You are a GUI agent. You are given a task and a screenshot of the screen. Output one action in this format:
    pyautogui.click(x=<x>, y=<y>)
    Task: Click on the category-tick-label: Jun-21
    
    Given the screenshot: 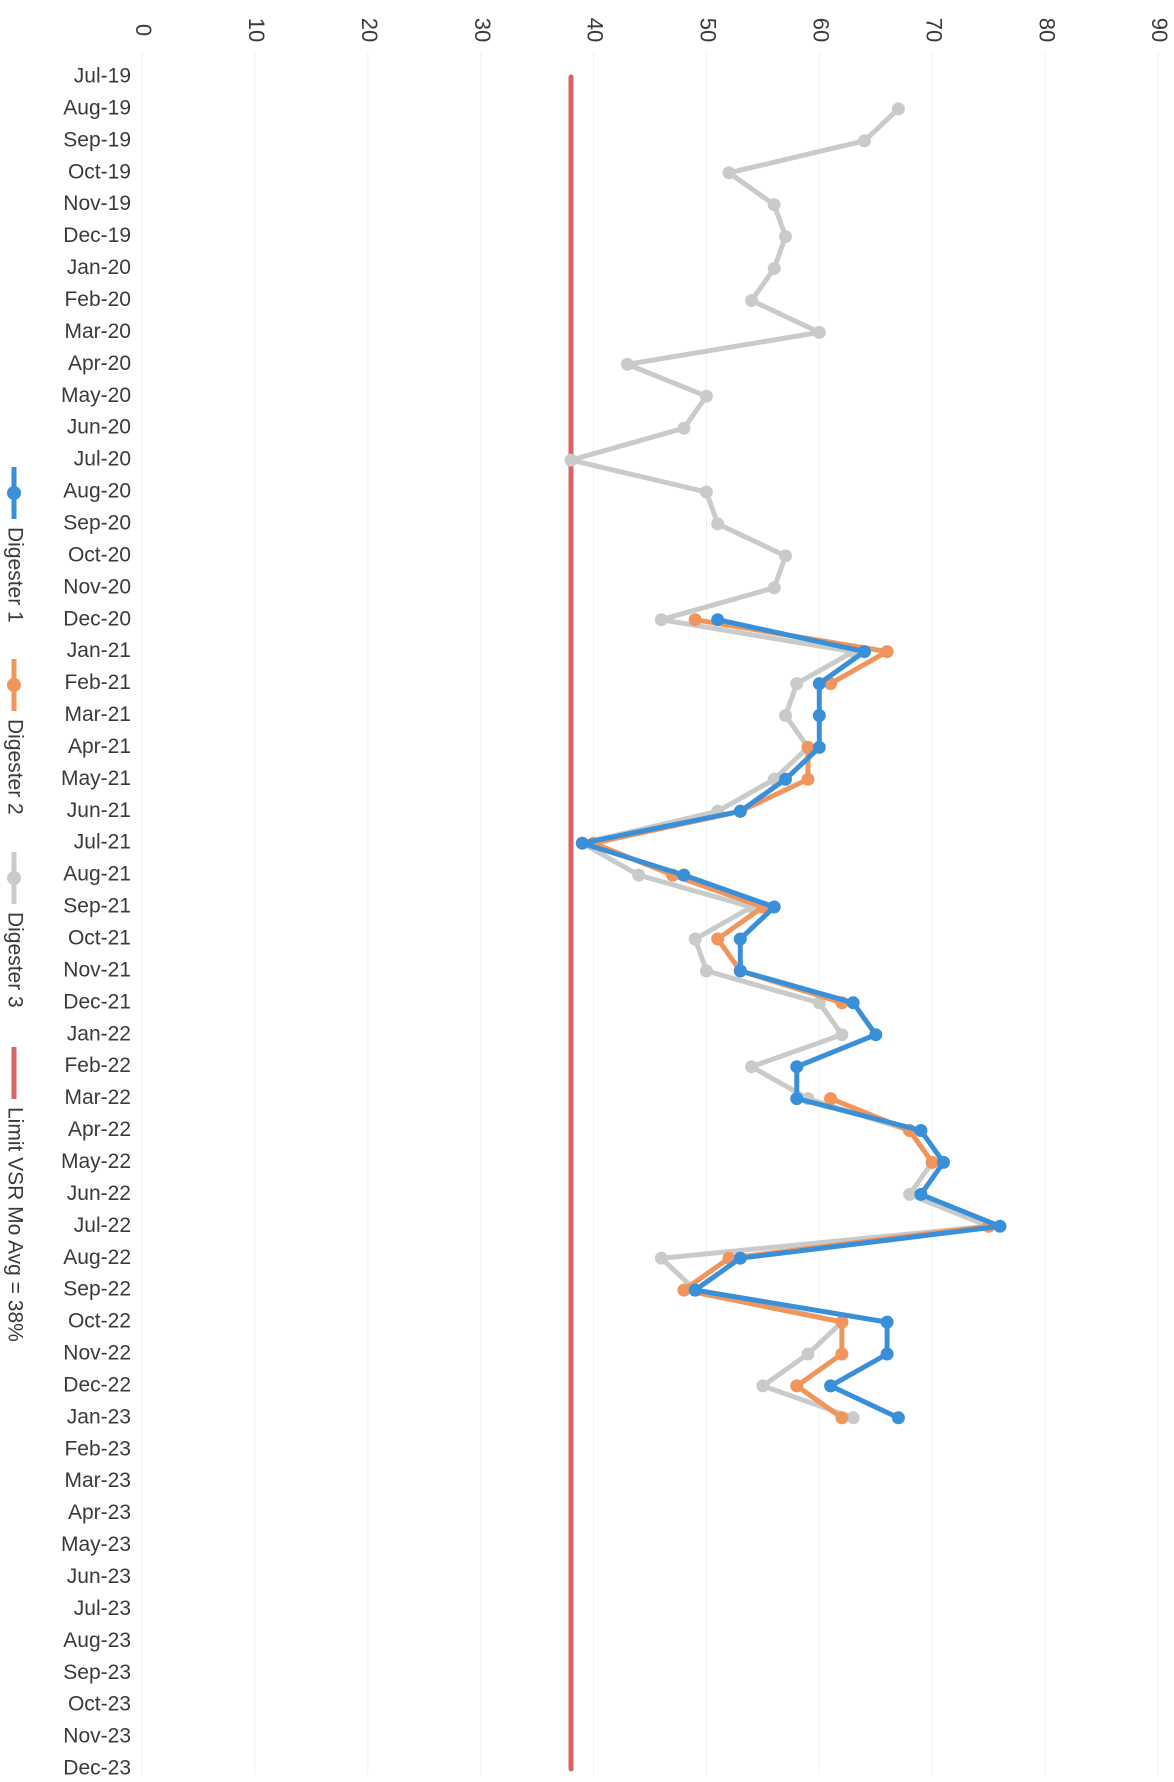 What is the action you would take?
    pyautogui.click(x=99, y=810)
    